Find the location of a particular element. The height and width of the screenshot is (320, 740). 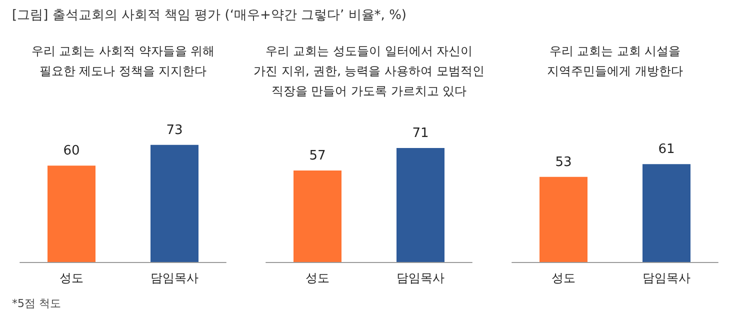

chart-title: 우리 교회는 사회적 약자들을 위해 필요한 제도나 정책을 지지한다 is located at coordinates (123, 61).